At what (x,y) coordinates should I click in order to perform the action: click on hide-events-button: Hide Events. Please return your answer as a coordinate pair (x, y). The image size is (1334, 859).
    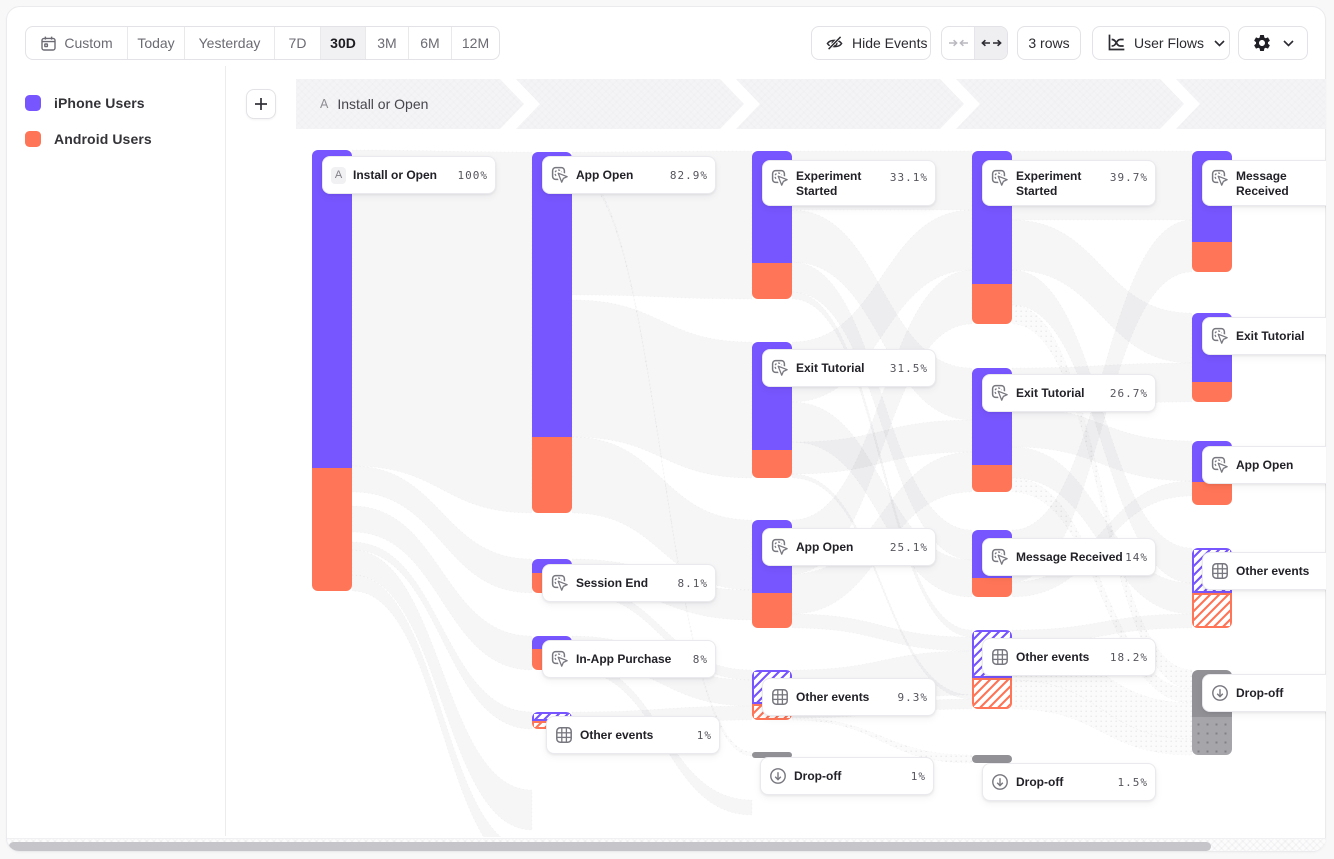
    Looking at the image, I should click on (871, 43).